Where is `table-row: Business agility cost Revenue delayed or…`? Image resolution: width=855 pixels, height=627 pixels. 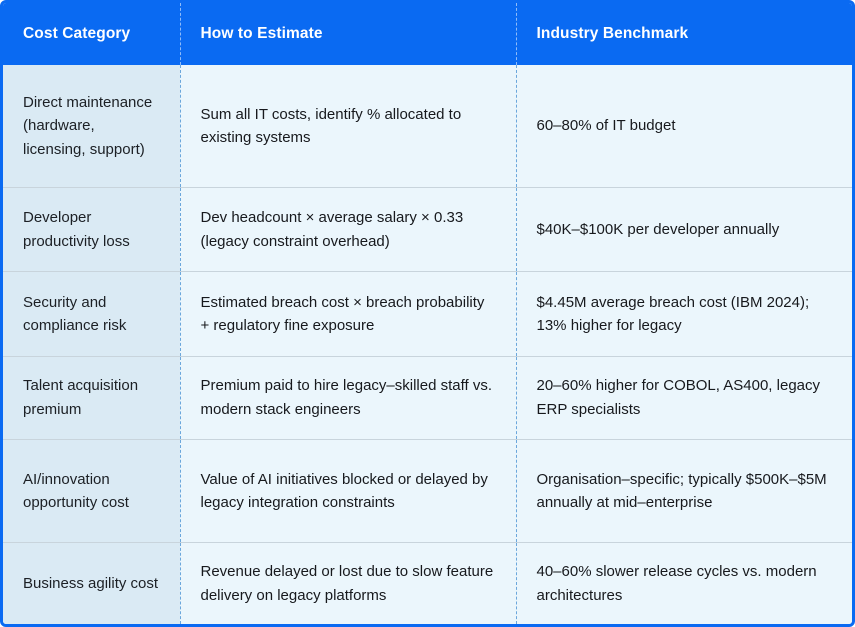
table-row: Business agility cost Revenue delayed or… is located at coordinates (427, 583).